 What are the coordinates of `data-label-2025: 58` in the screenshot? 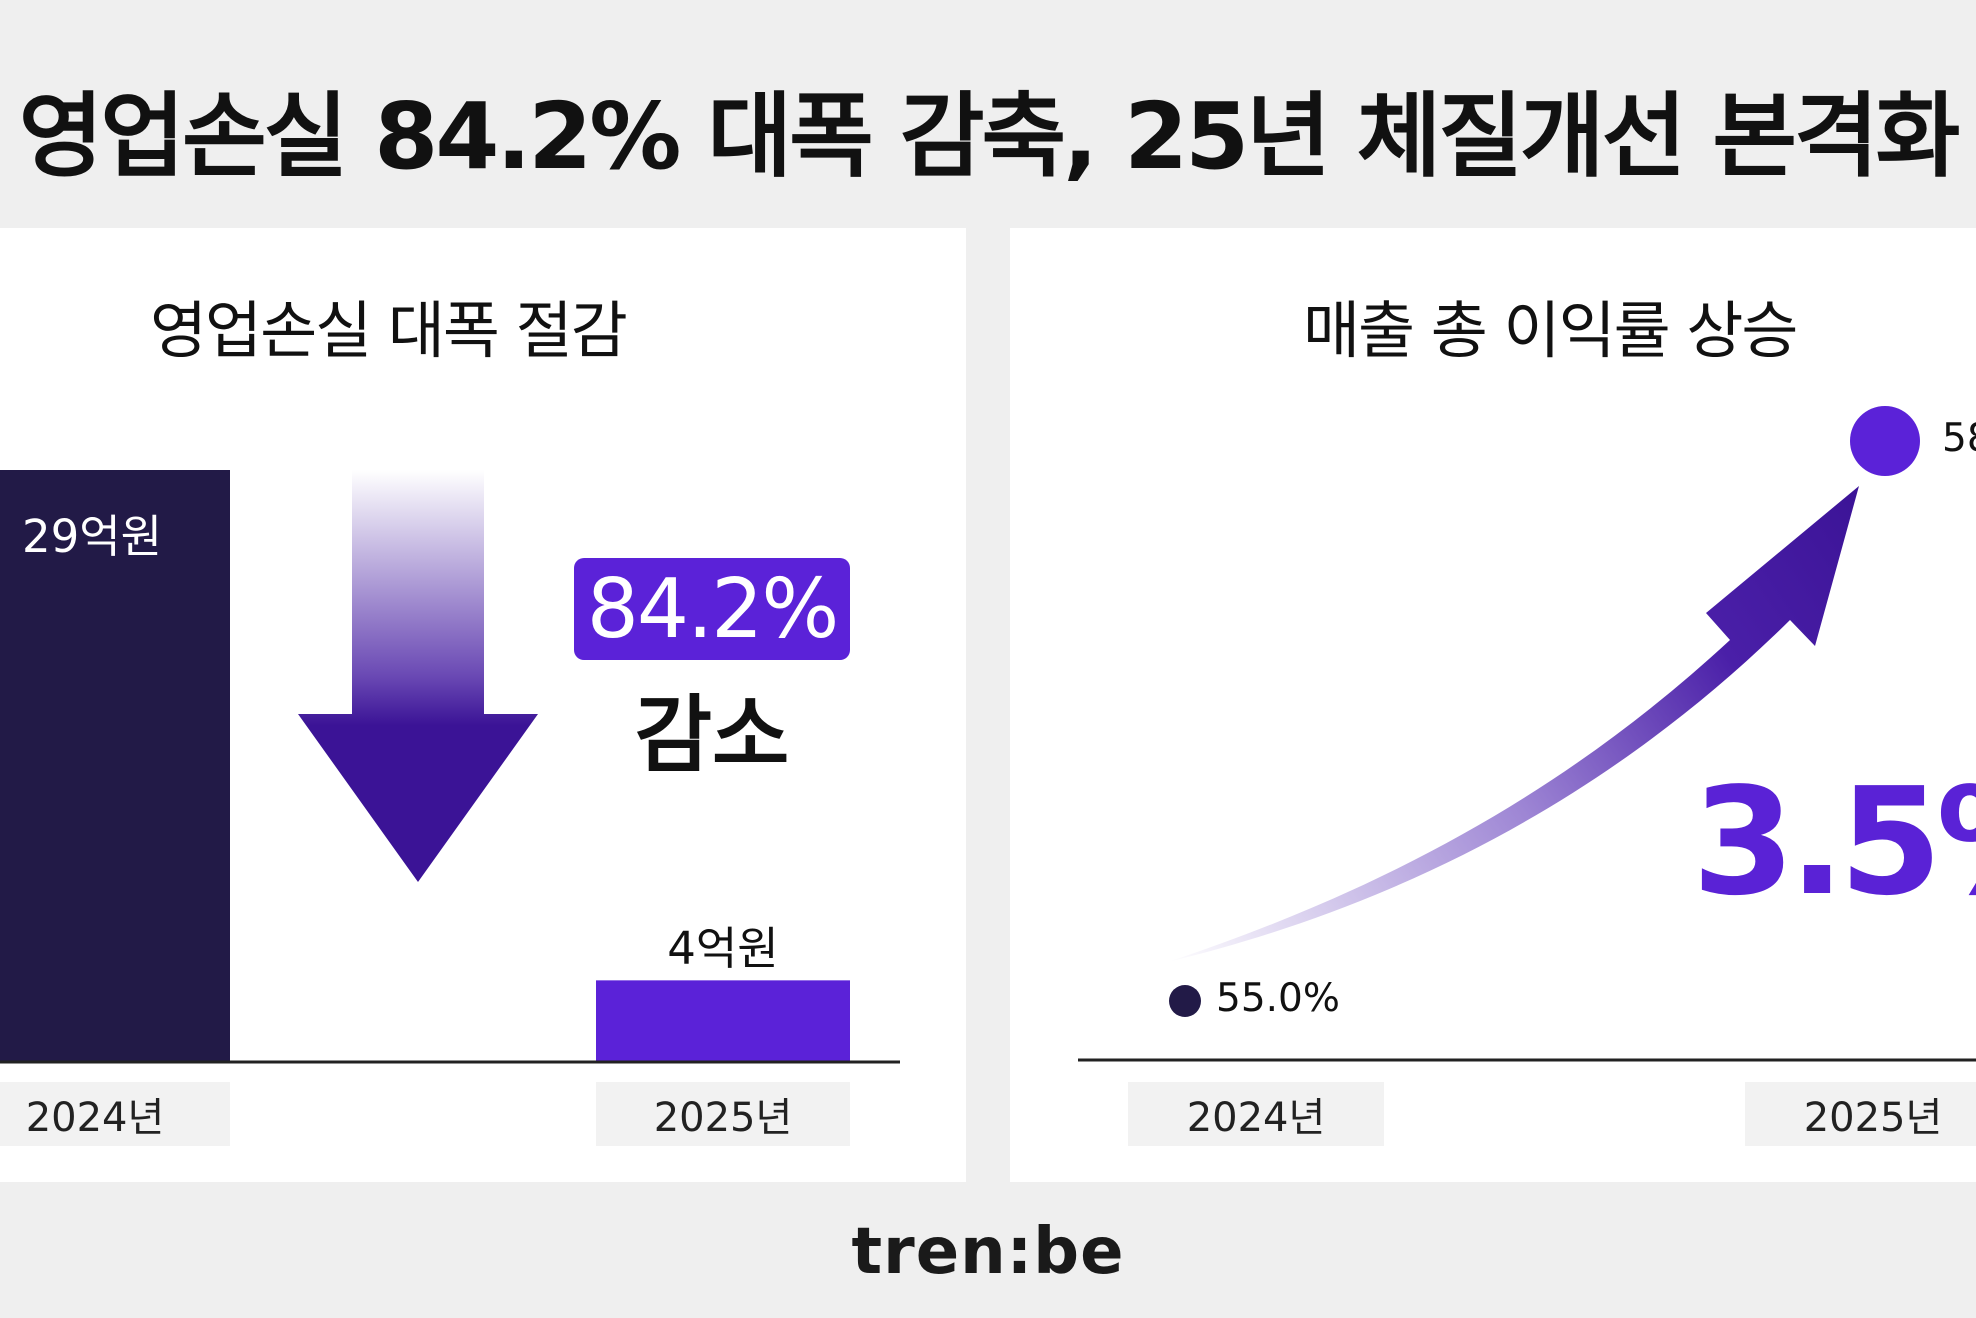 It's located at (1959, 438).